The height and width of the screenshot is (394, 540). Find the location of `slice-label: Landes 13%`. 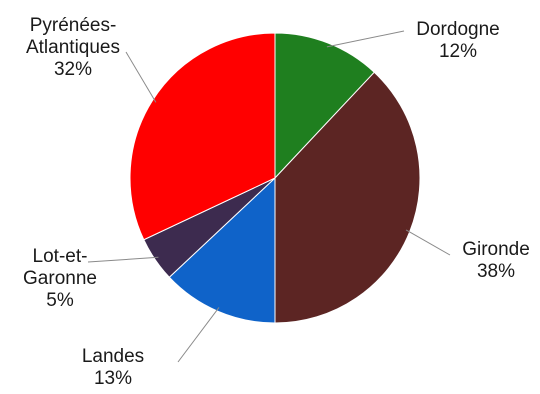

slice-label: Landes 13% is located at coordinates (113, 367).